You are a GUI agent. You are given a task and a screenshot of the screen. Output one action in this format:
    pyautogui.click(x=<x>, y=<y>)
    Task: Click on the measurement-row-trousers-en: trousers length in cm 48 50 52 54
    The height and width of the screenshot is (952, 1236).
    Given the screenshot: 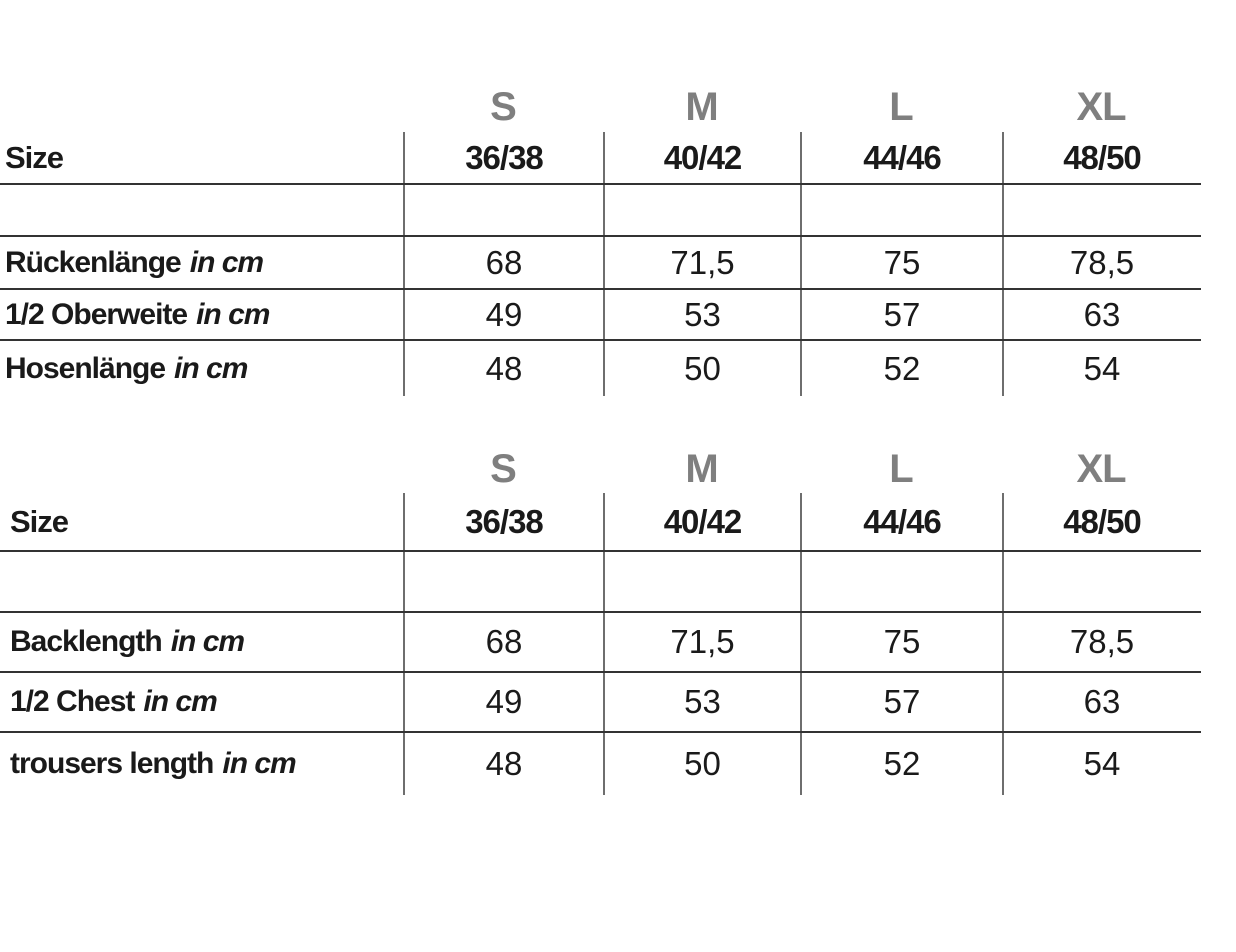 What is the action you would take?
    pyautogui.click(x=600, y=764)
    